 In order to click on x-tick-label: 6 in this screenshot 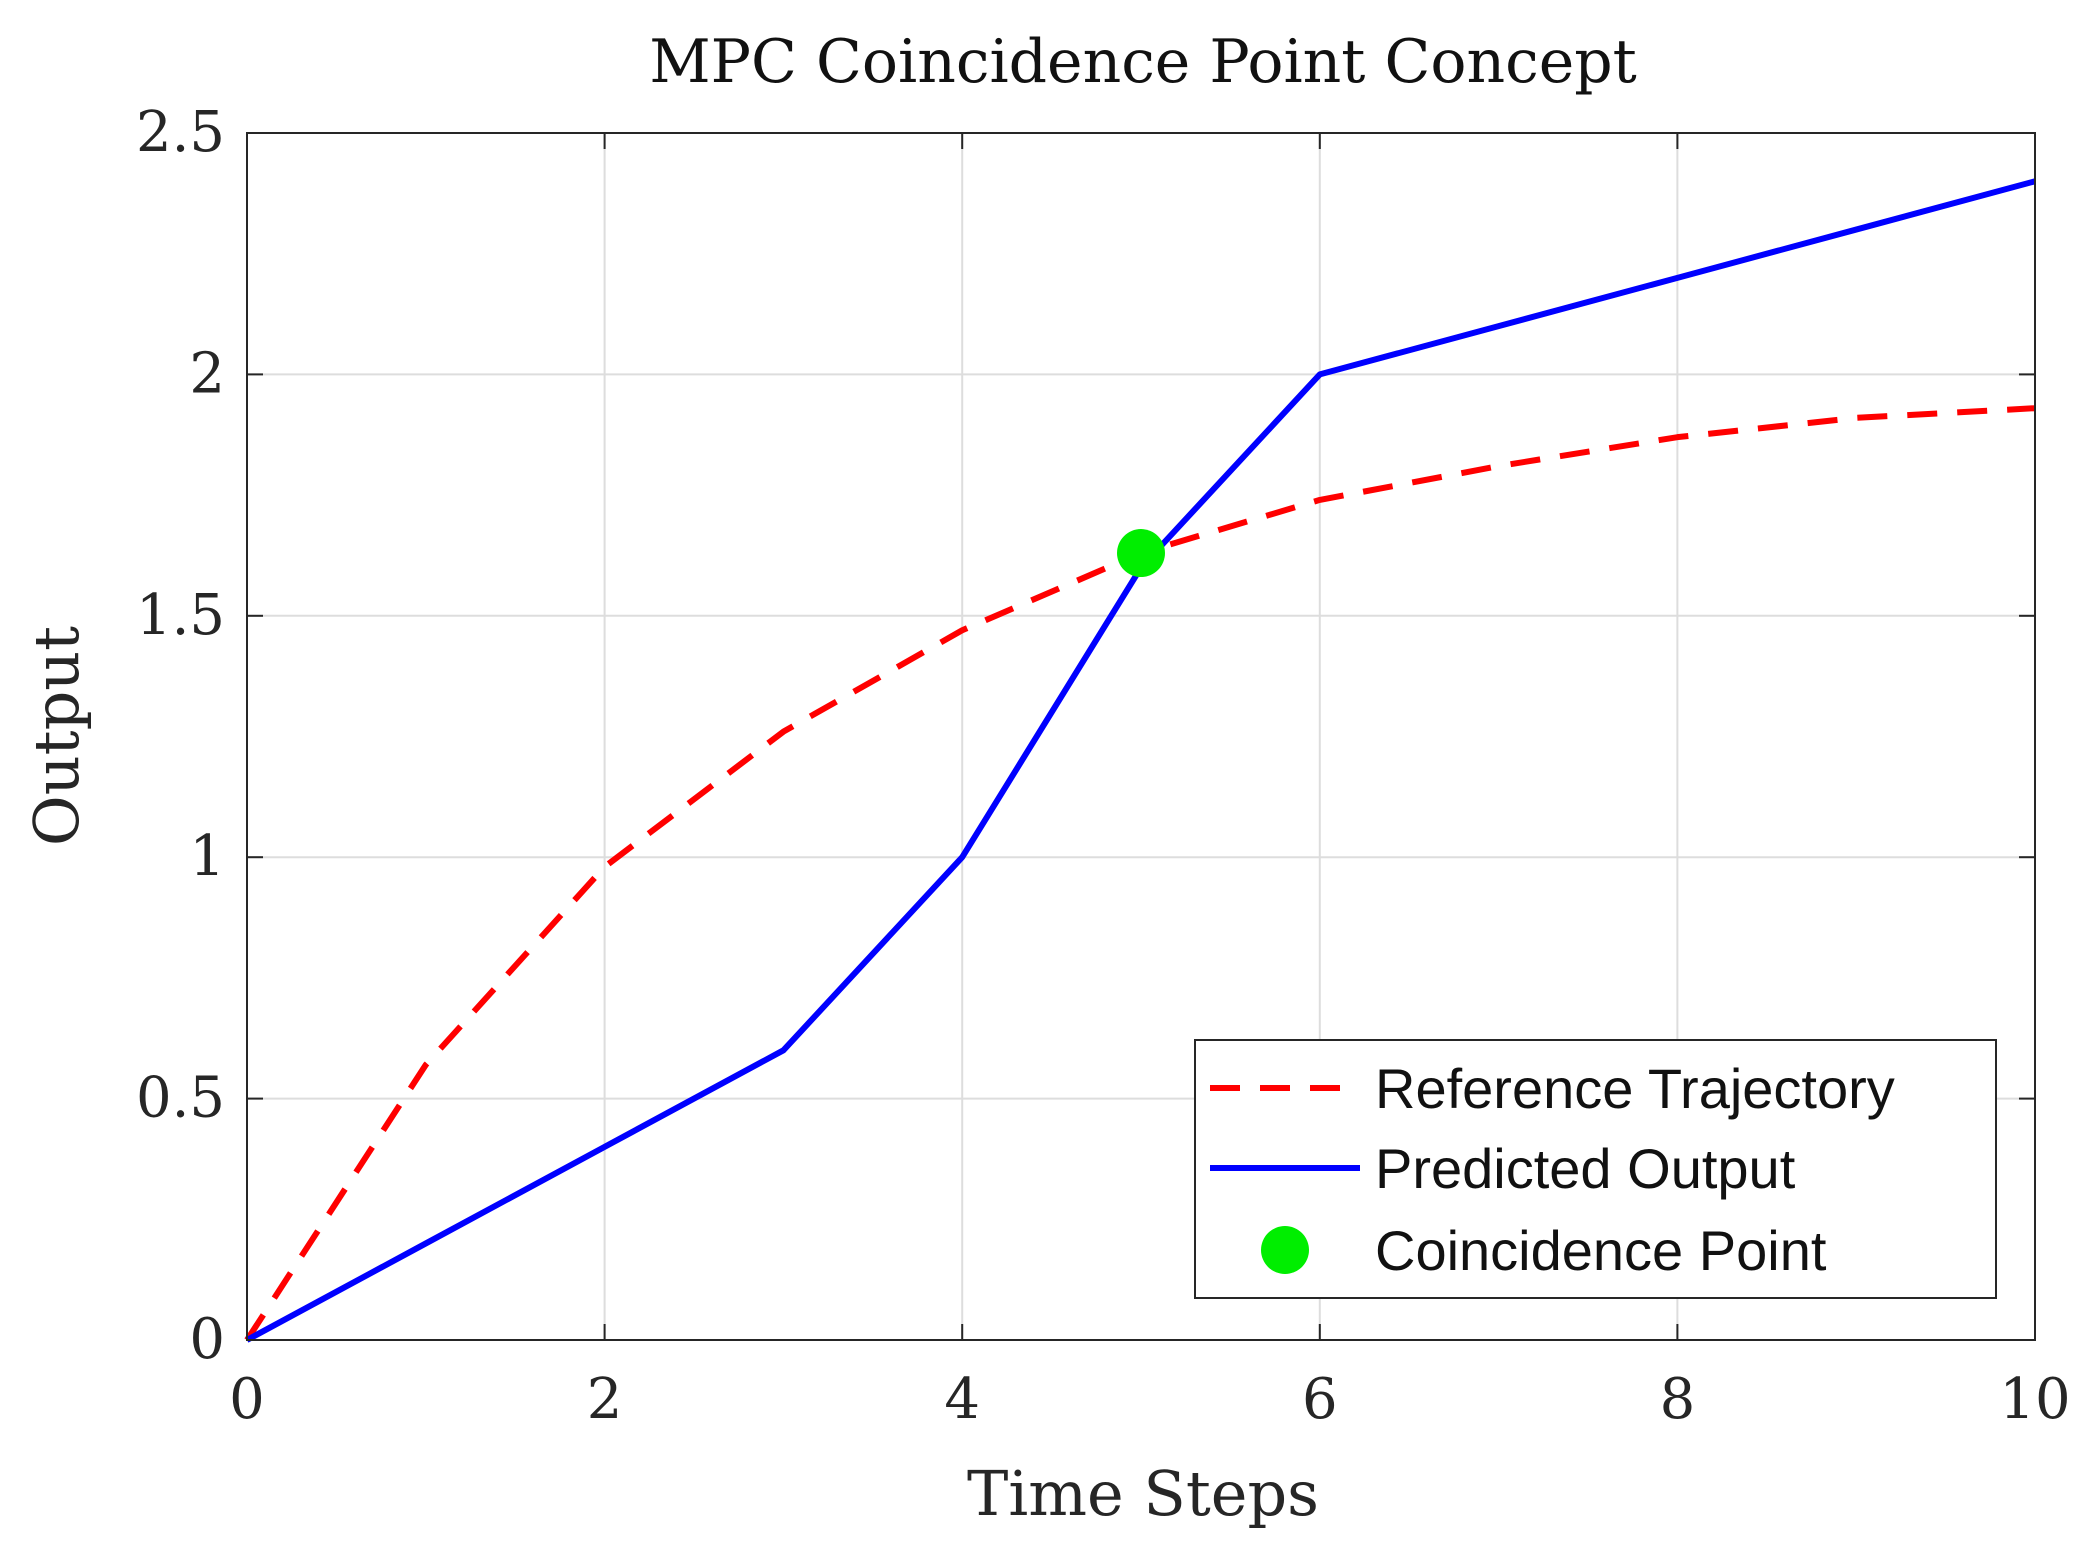, I will do `click(1320, 1399)`.